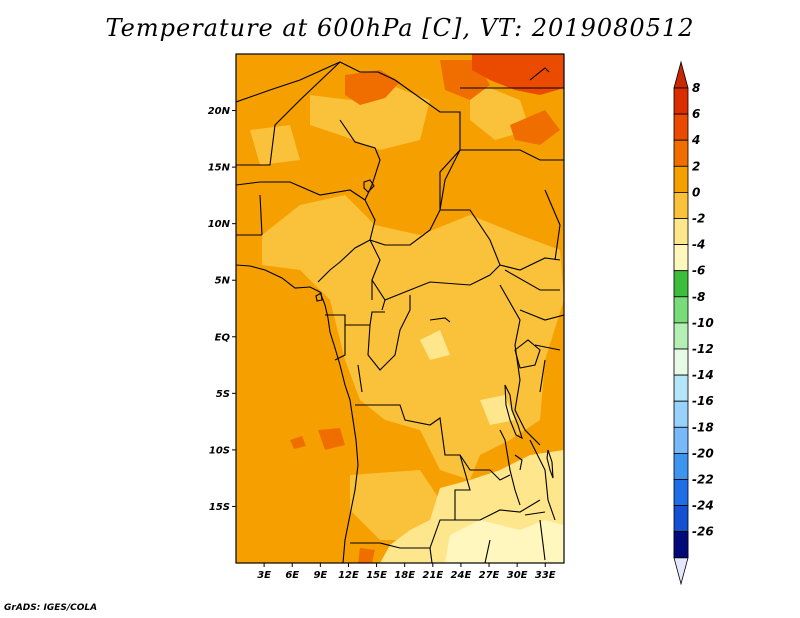  What do you see at coordinates (545, 575) in the screenshot?
I see `lon-tick-label: 33E` at bounding box center [545, 575].